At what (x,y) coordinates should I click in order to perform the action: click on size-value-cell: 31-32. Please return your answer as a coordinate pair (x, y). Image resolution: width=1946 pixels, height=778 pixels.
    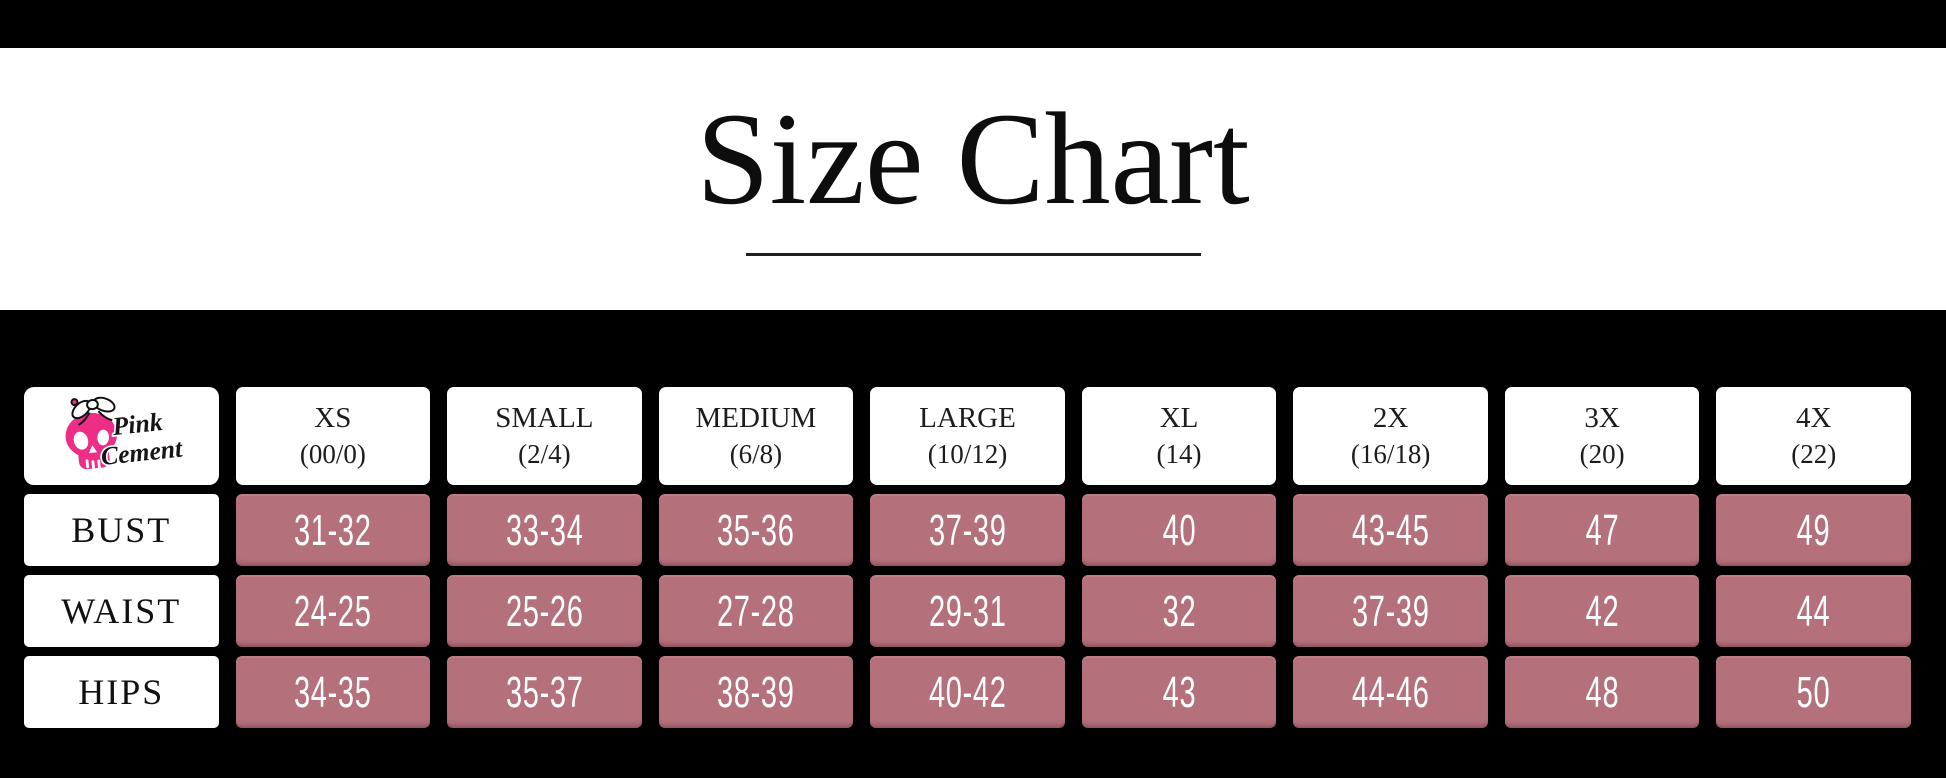
    Looking at the image, I should click on (333, 530).